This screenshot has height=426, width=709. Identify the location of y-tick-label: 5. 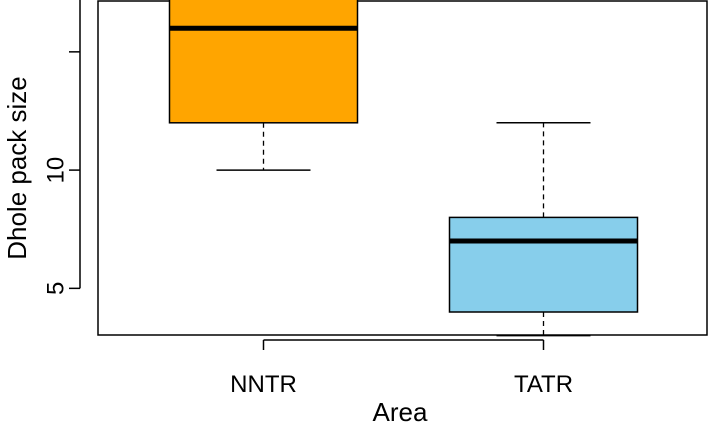
(56, 288).